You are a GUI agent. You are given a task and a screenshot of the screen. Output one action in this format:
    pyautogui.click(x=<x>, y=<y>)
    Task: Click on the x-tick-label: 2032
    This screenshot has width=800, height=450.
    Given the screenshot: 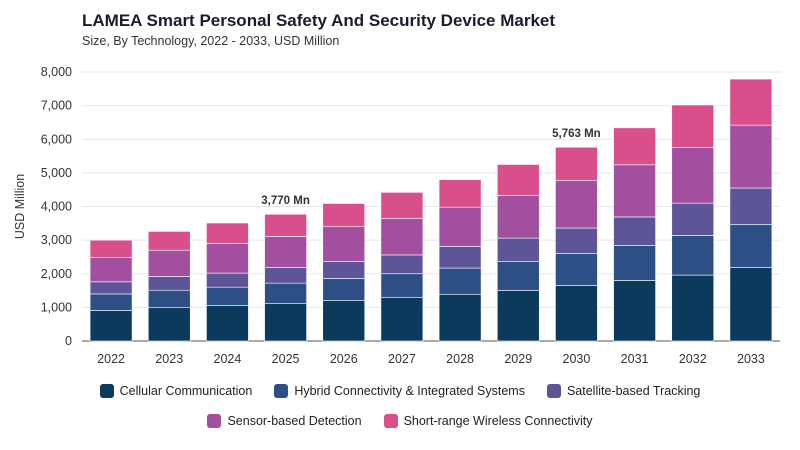 What is the action you would take?
    pyautogui.click(x=693, y=359)
    